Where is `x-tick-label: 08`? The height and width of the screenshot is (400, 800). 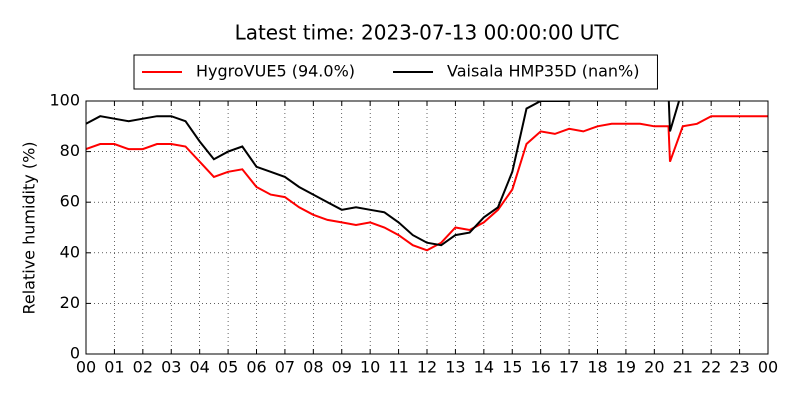
x-tick-label: 08 is located at coordinates (313, 367).